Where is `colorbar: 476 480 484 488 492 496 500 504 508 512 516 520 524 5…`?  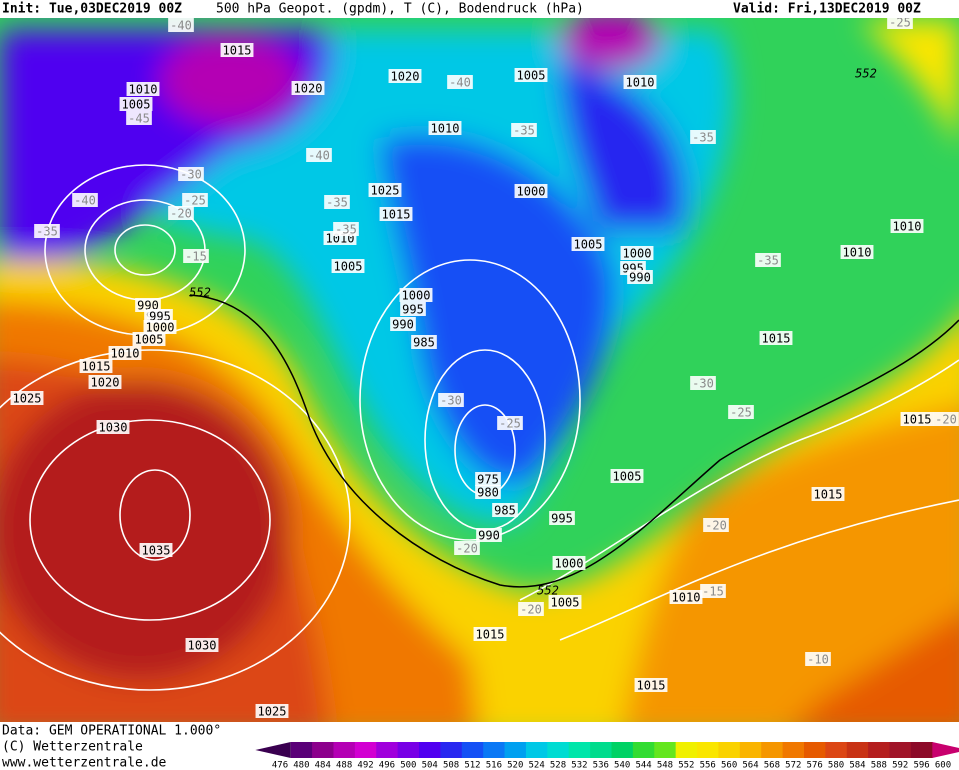
colorbar: 476 480 484 488 492 496 500 504 508 512 516 520 524 5… is located at coordinates (607, 756).